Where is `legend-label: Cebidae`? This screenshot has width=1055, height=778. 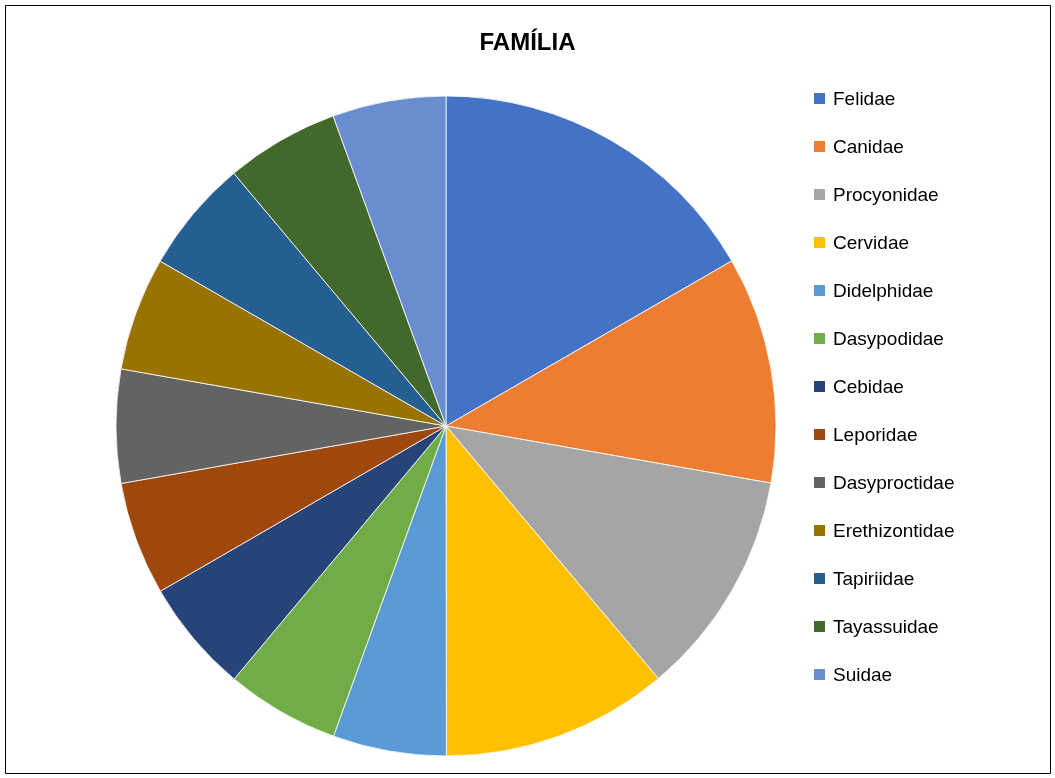
legend-label: Cebidae is located at coordinates (868, 386).